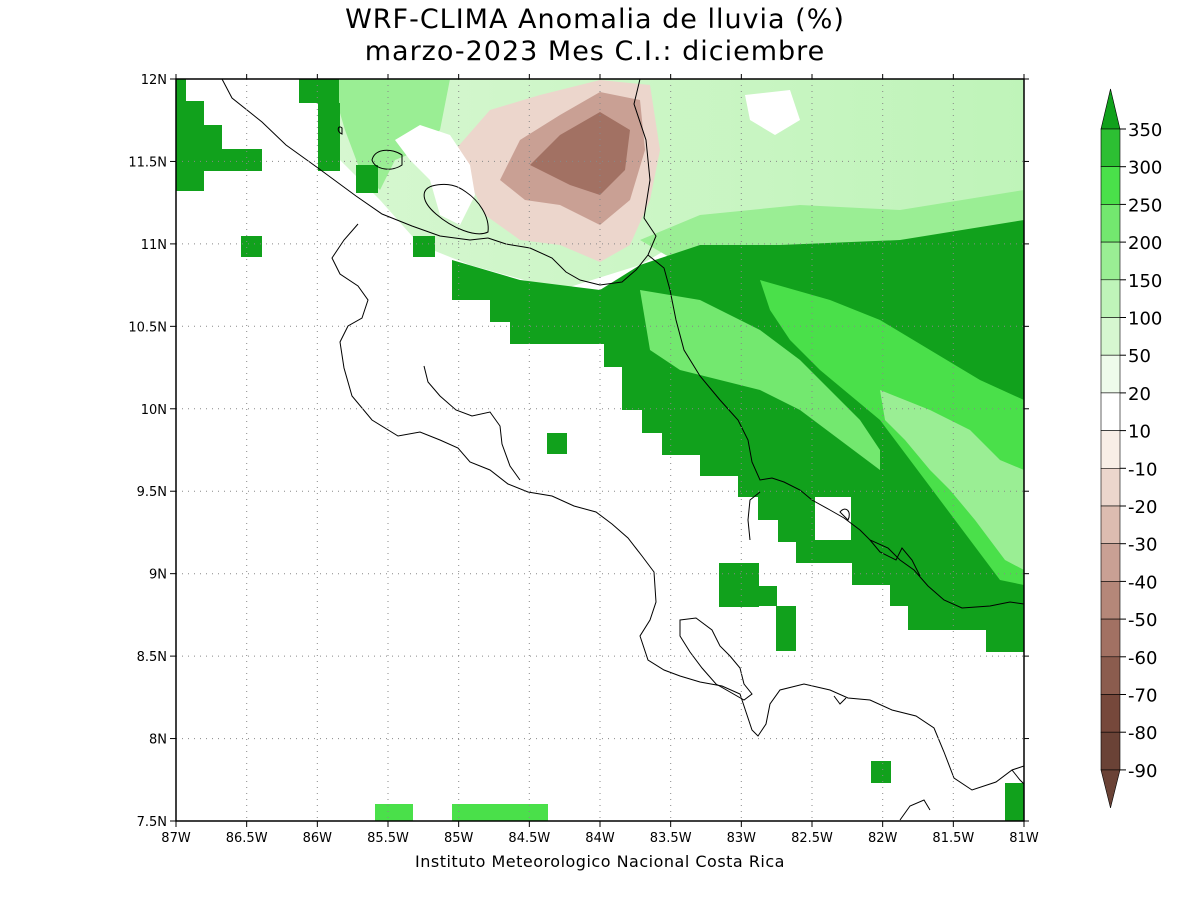 This screenshot has height=900, width=1200. I want to click on legend-label: 10, so click(1139, 432).